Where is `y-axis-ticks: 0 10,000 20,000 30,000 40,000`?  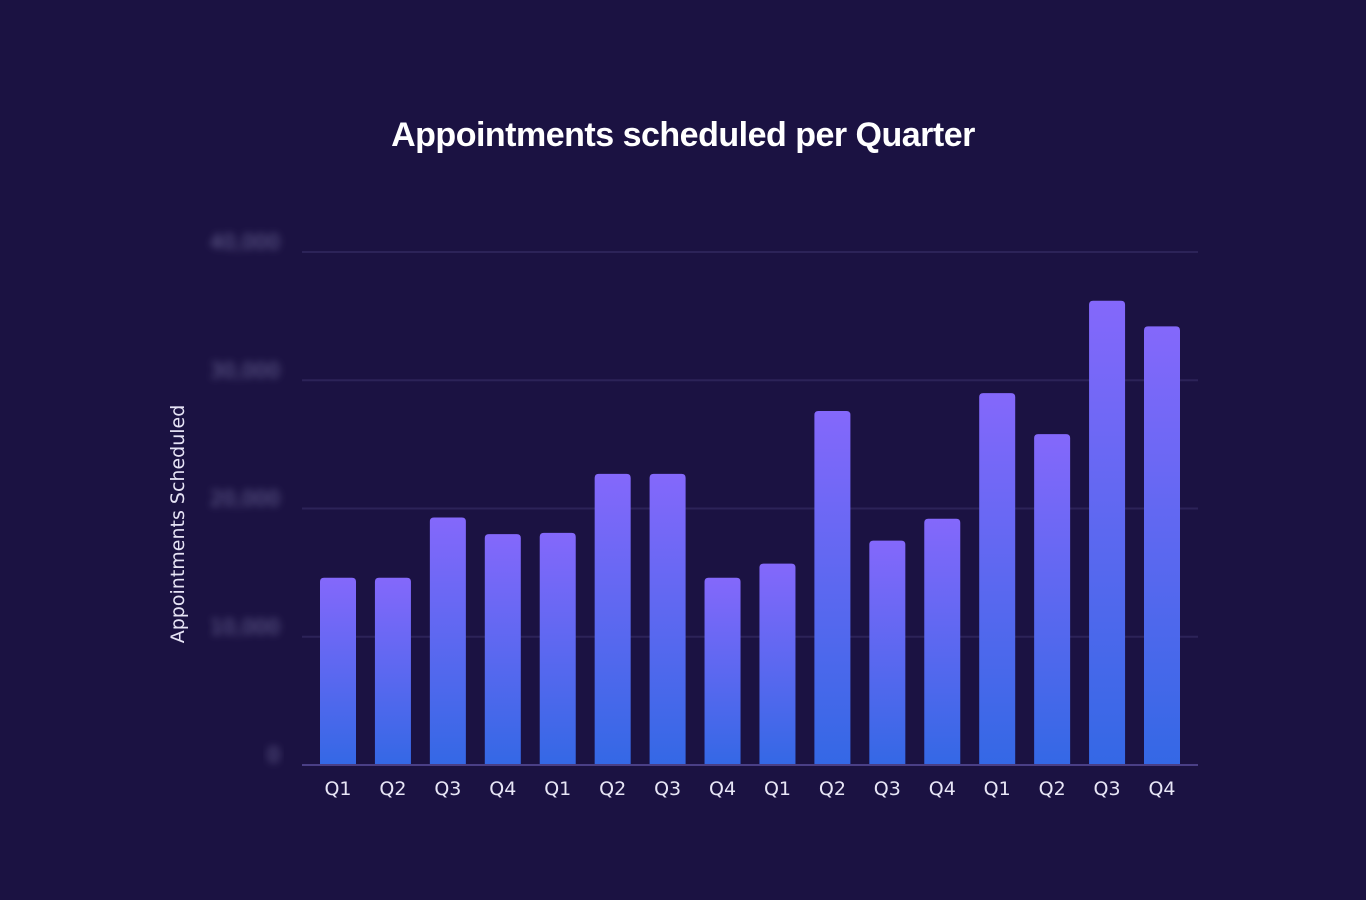
y-axis-ticks: 0 10,000 20,000 30,000 40,000 is located at coordinates (245, 498).